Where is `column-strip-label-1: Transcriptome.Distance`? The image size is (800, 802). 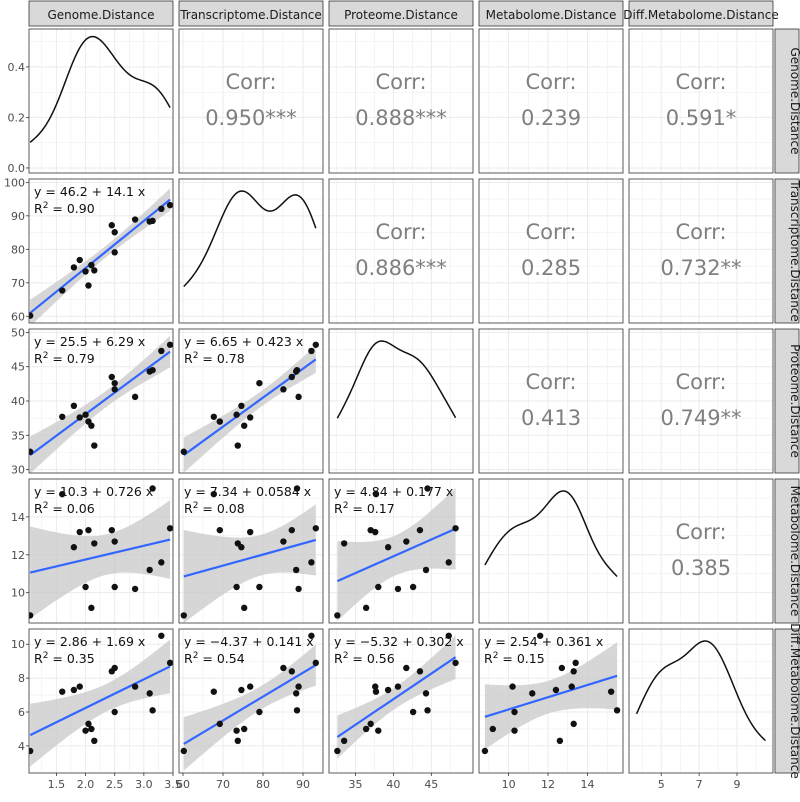 column-strip-label-1: Transcriptome.Distance is located at coordinates (250, 15).